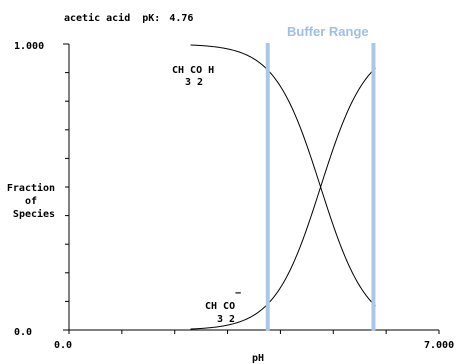 This screenshot has height=364, width=463. Describe the element at coordinates (29, 46) in the screenshot. I see `y-tick-top: 1.000` at that location.